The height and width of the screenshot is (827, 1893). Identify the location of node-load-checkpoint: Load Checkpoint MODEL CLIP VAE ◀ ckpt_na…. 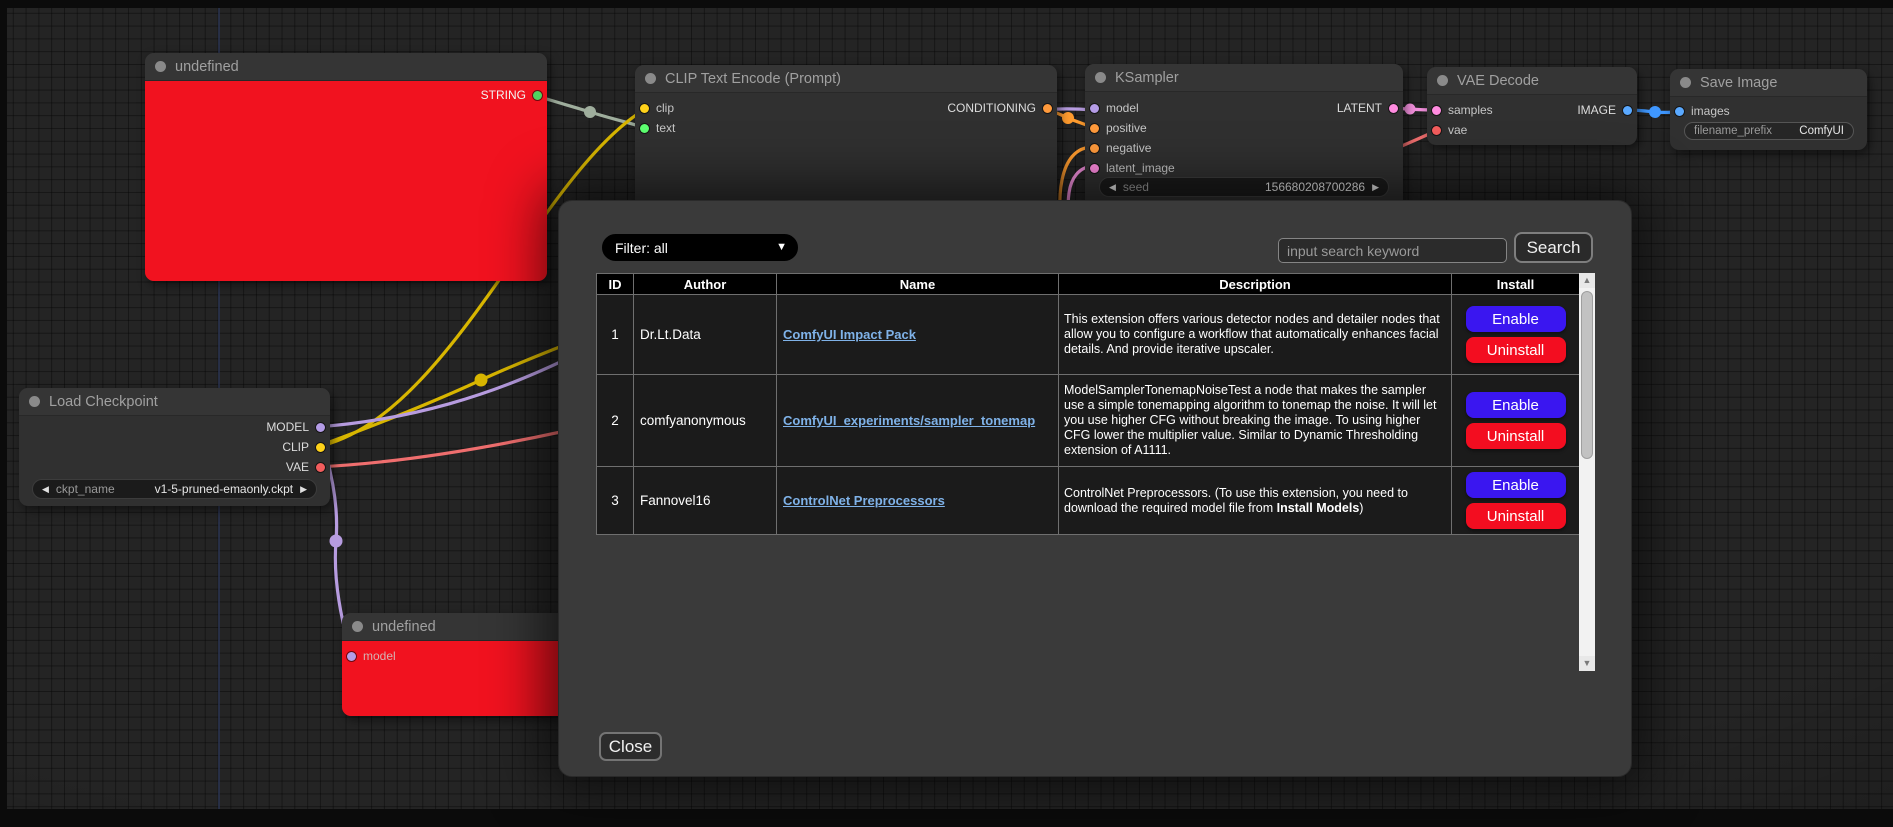
(174, 447).